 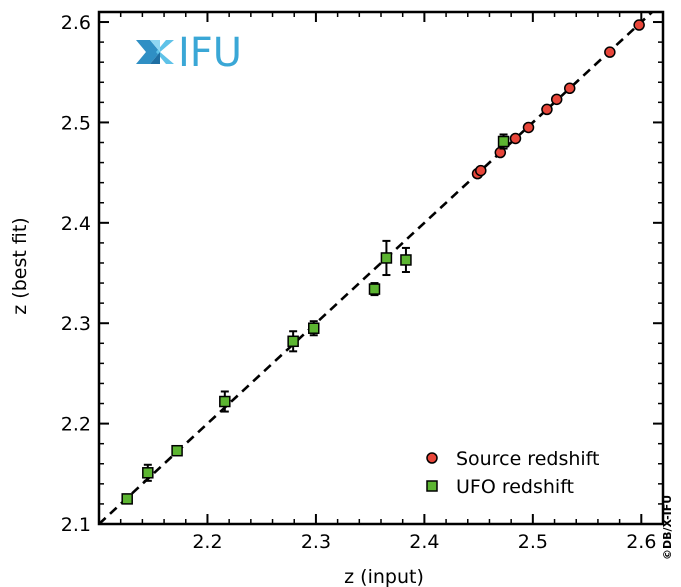 What do you see at coordinates (76, 324) in the screenshot?
I see `y-tick-label: 2.3` at bounding box center [76, 324].